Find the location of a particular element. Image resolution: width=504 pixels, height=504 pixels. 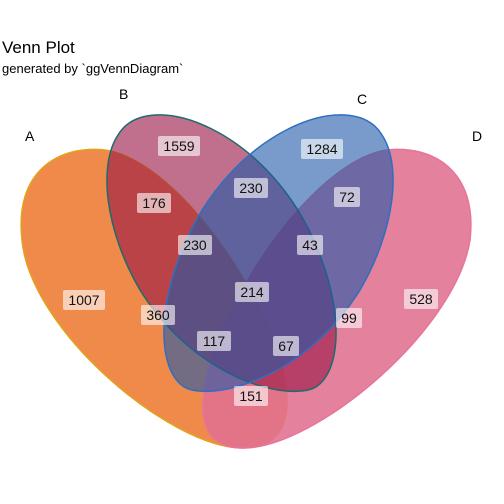

svg-text: 99 is located at coordinates (349, 318).